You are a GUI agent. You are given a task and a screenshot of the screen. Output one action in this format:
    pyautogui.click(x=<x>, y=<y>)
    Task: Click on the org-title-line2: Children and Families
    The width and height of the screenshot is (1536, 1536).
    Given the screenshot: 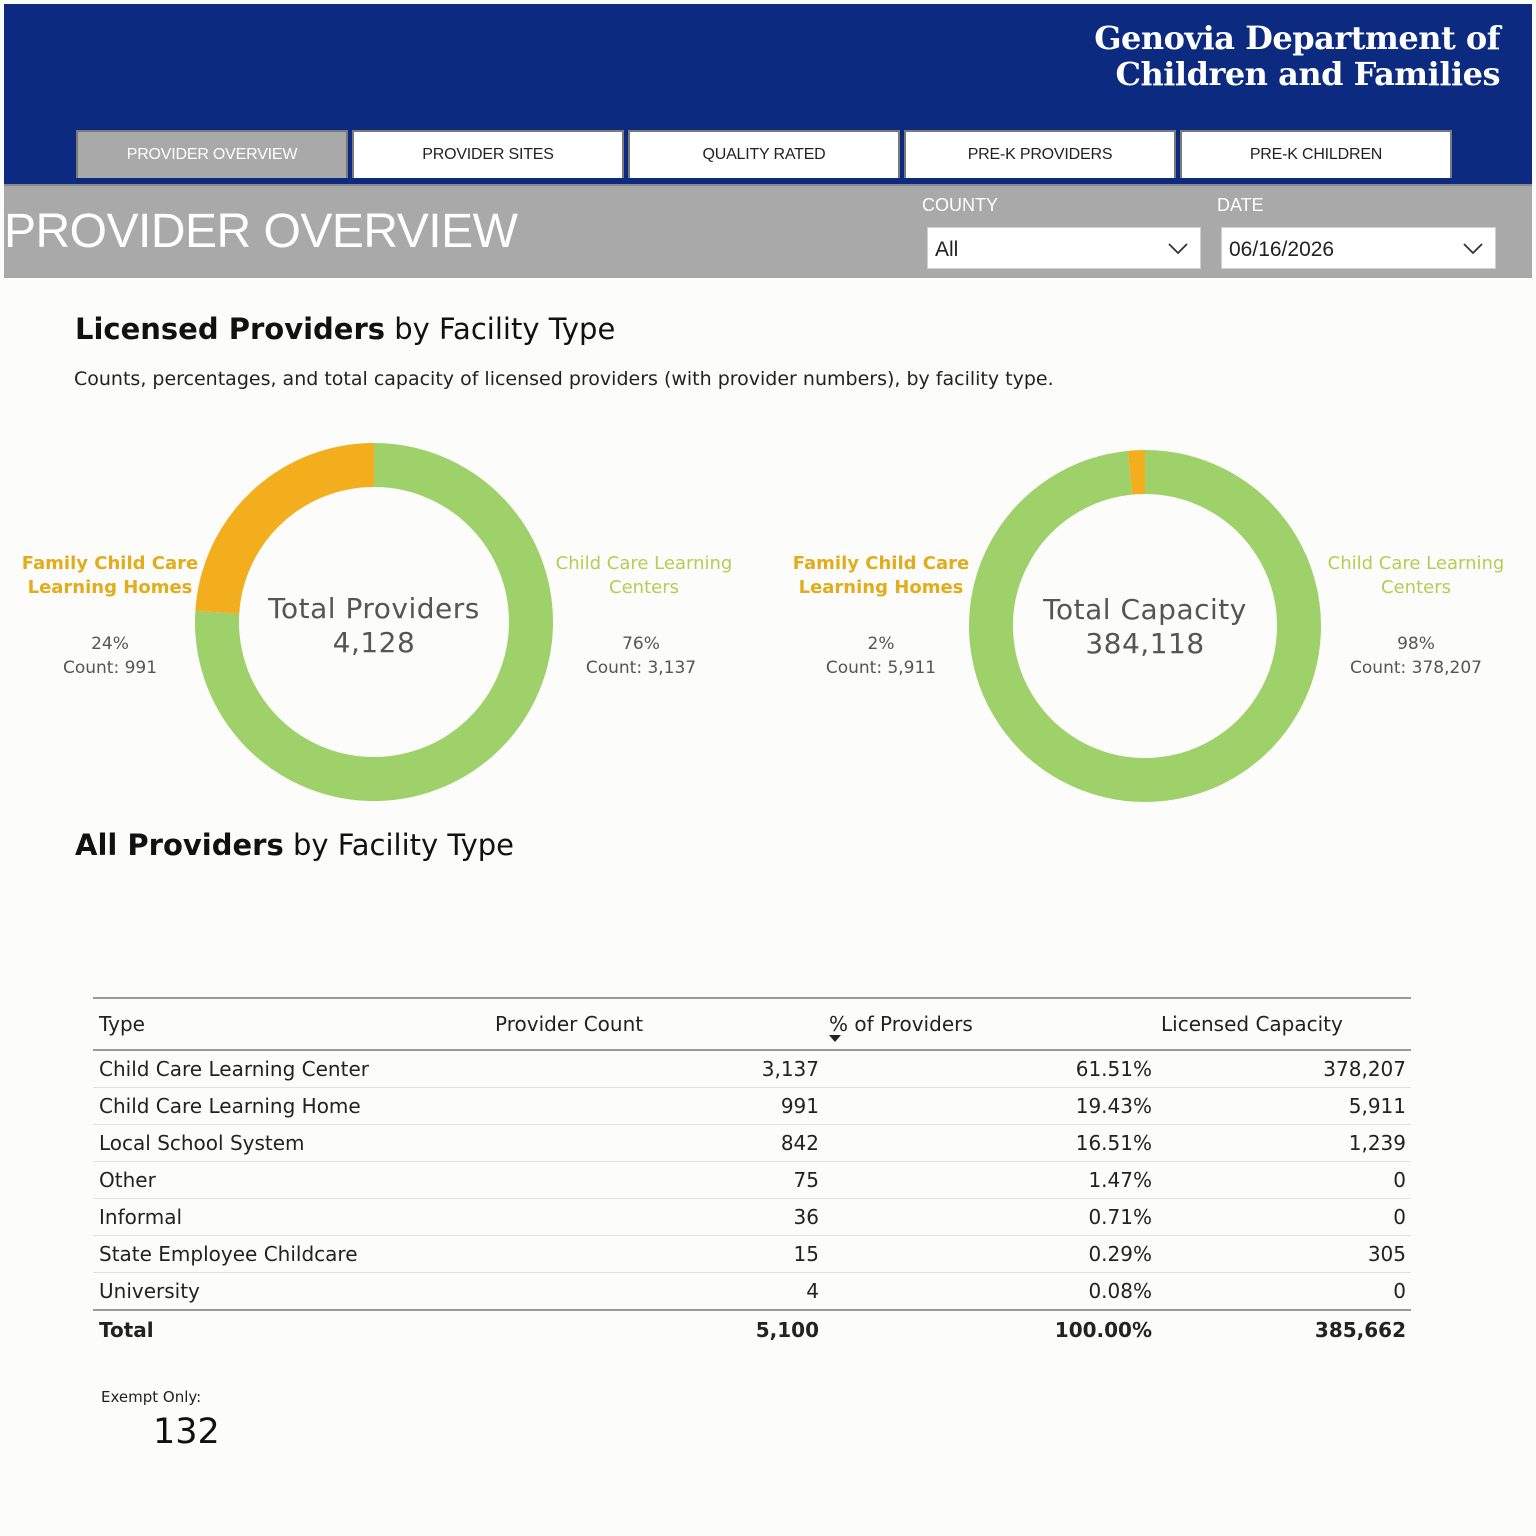 What is the action you would take?
    pyautogui.click(x=1308, y=74)
    